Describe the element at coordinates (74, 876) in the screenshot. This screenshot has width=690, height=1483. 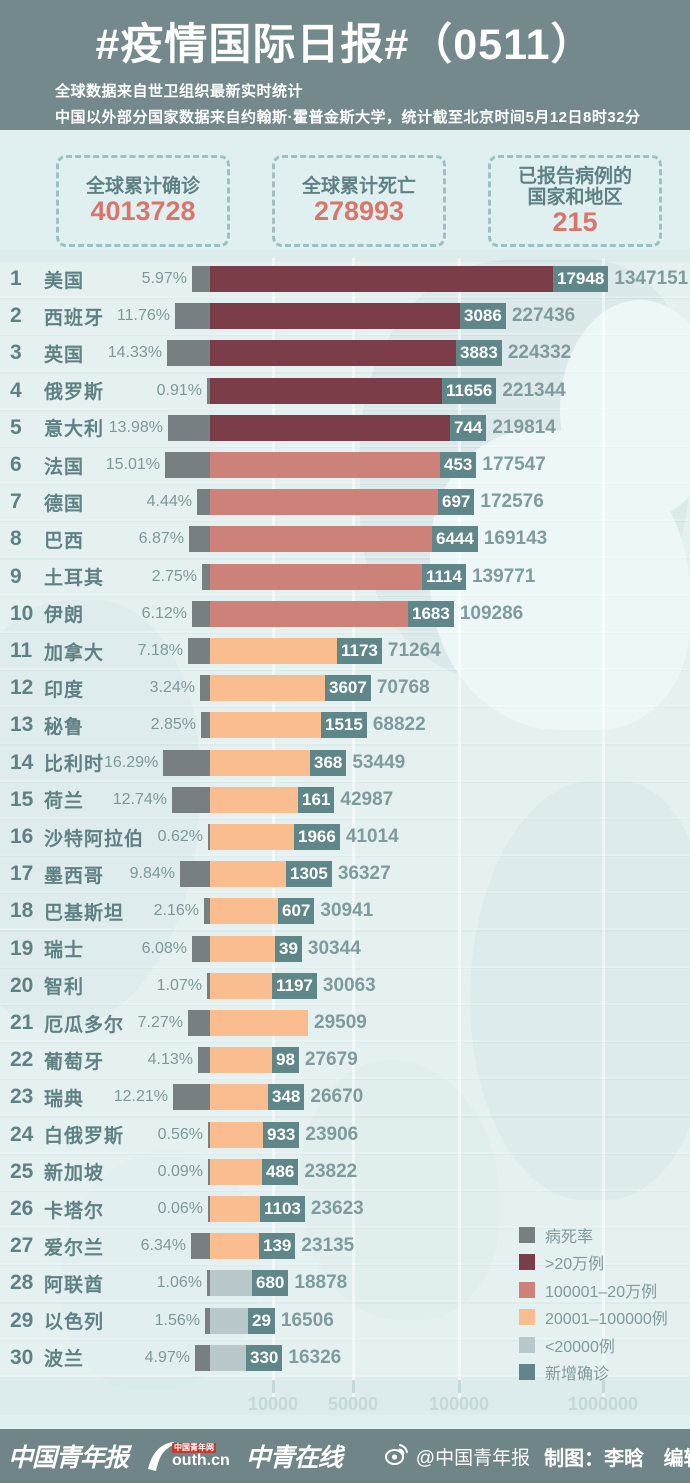
I see `country-name: 墨西哥` at that location.